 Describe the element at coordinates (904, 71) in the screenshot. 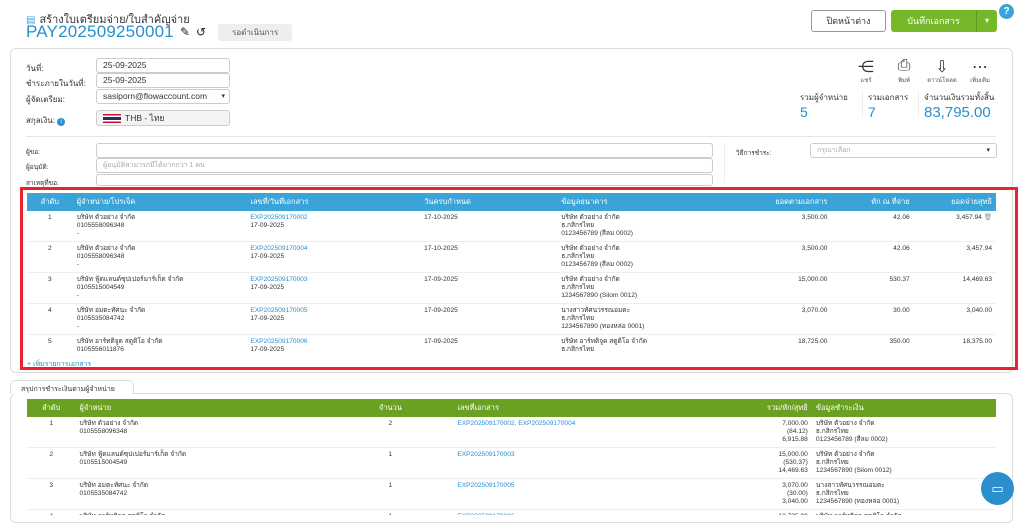

I see `print-button: ⎙ พิมพ์` at that location.